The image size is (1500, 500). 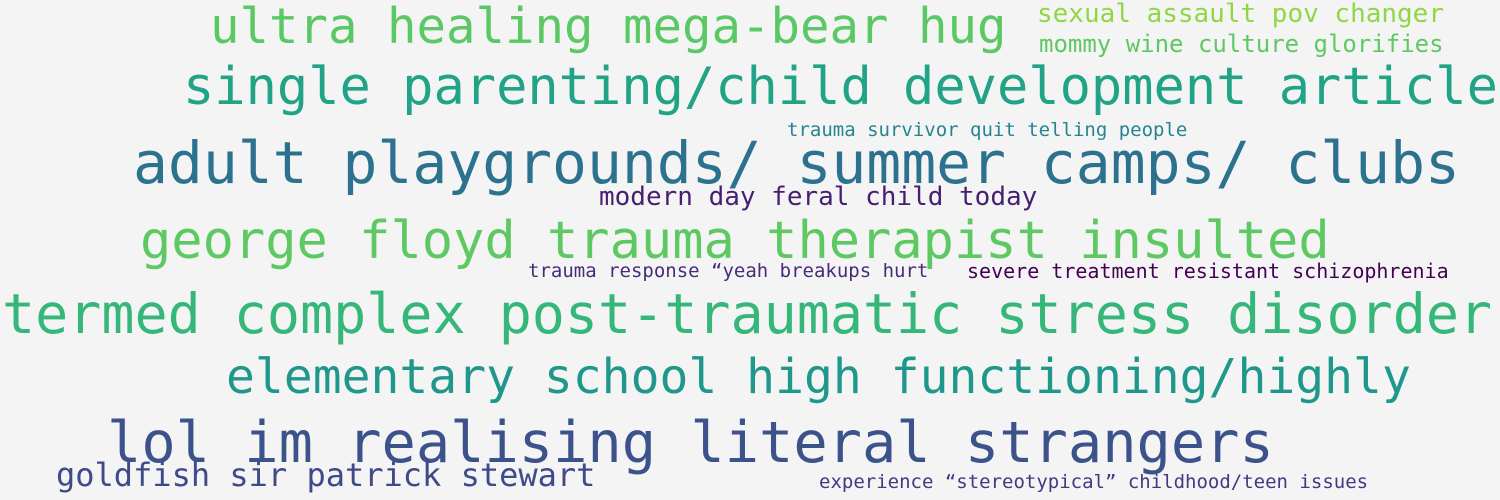 What do you see at coordinates (1240, 14) in the screenshot?
I see `word-cloud-phrase: sexual assault pov changer` at bounding box center [1240, 14].